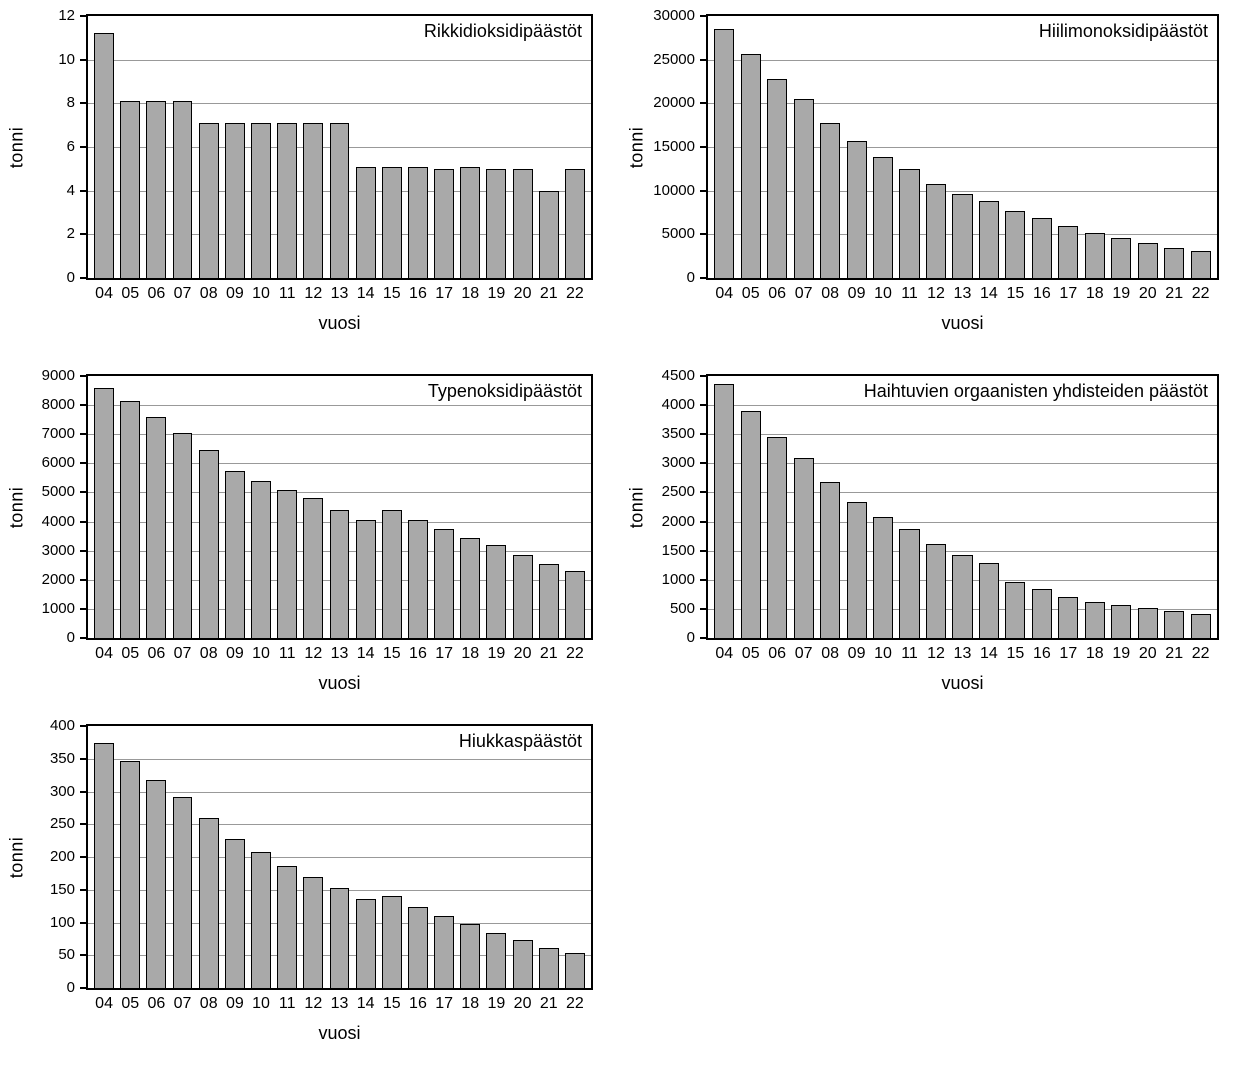  I want to click on y-tick-label: 200, so click(62, 856).